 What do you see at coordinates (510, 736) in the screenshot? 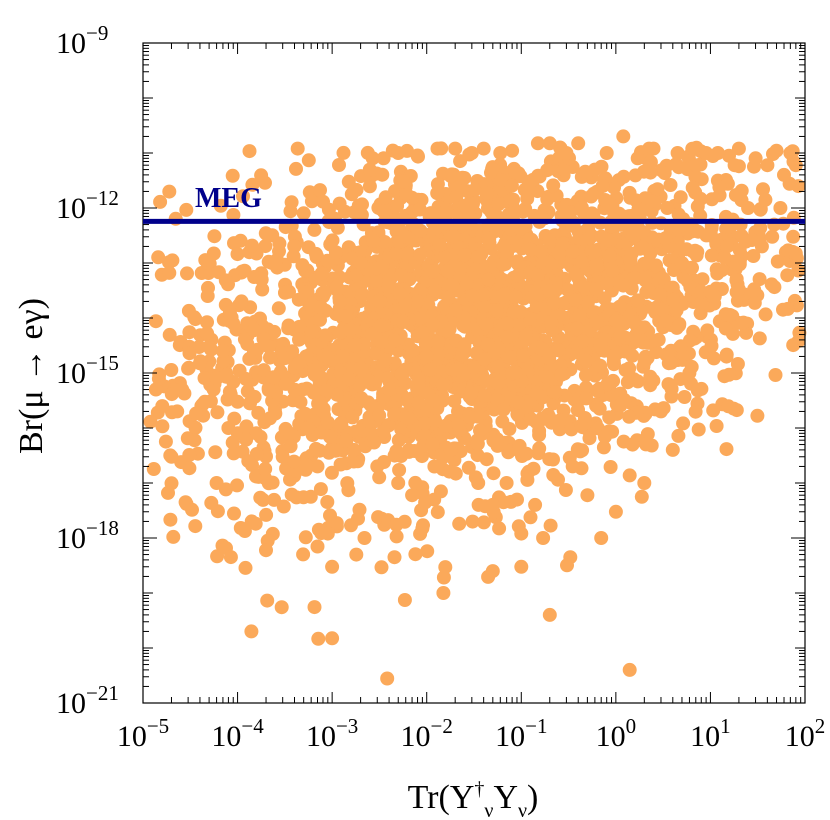
I see `x-tick-base: 10` at bounding box center [510, 736].